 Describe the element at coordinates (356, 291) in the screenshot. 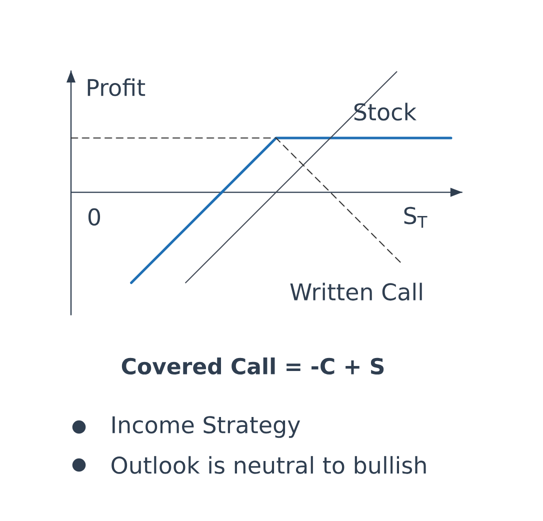

I see `series-label: Written Call` at that location.